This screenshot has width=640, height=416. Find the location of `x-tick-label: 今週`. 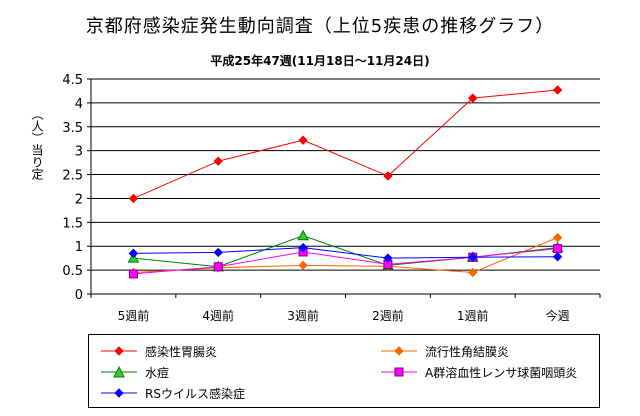

x-tick-label: 今週 is located at coordinates (558, 315).